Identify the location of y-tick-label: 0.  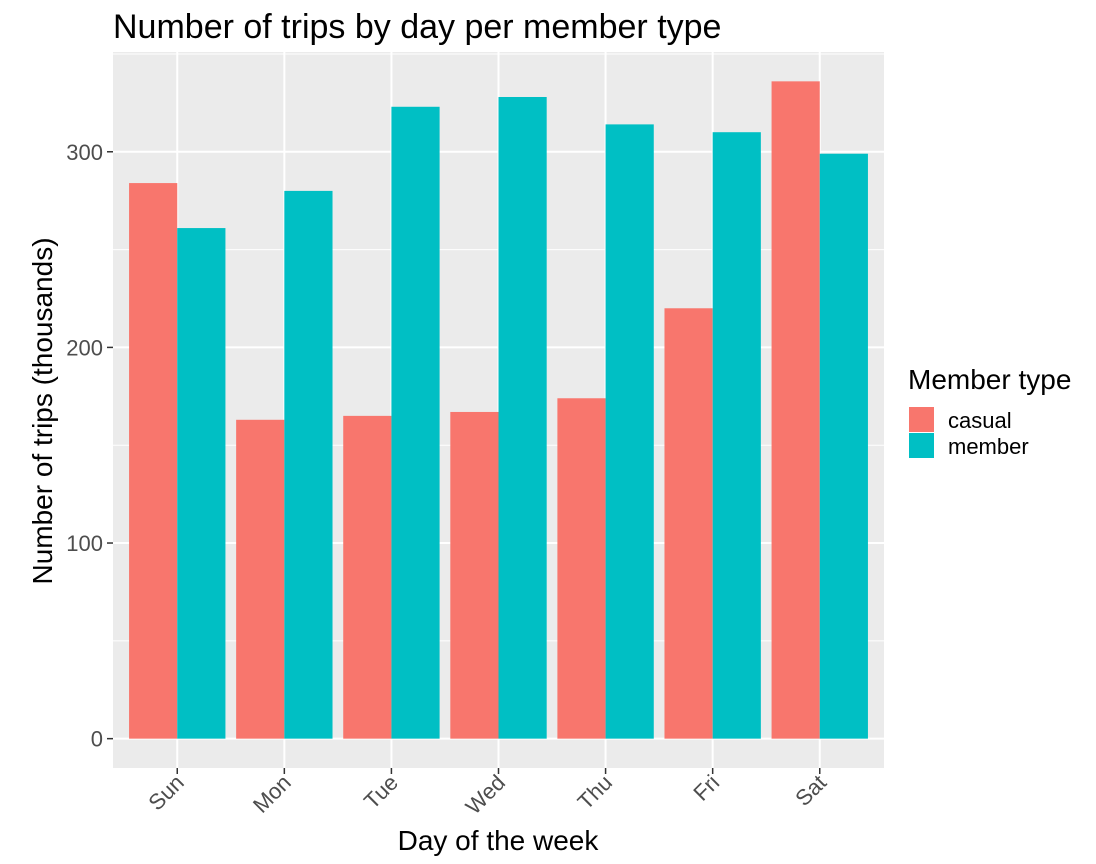
(97, 739).